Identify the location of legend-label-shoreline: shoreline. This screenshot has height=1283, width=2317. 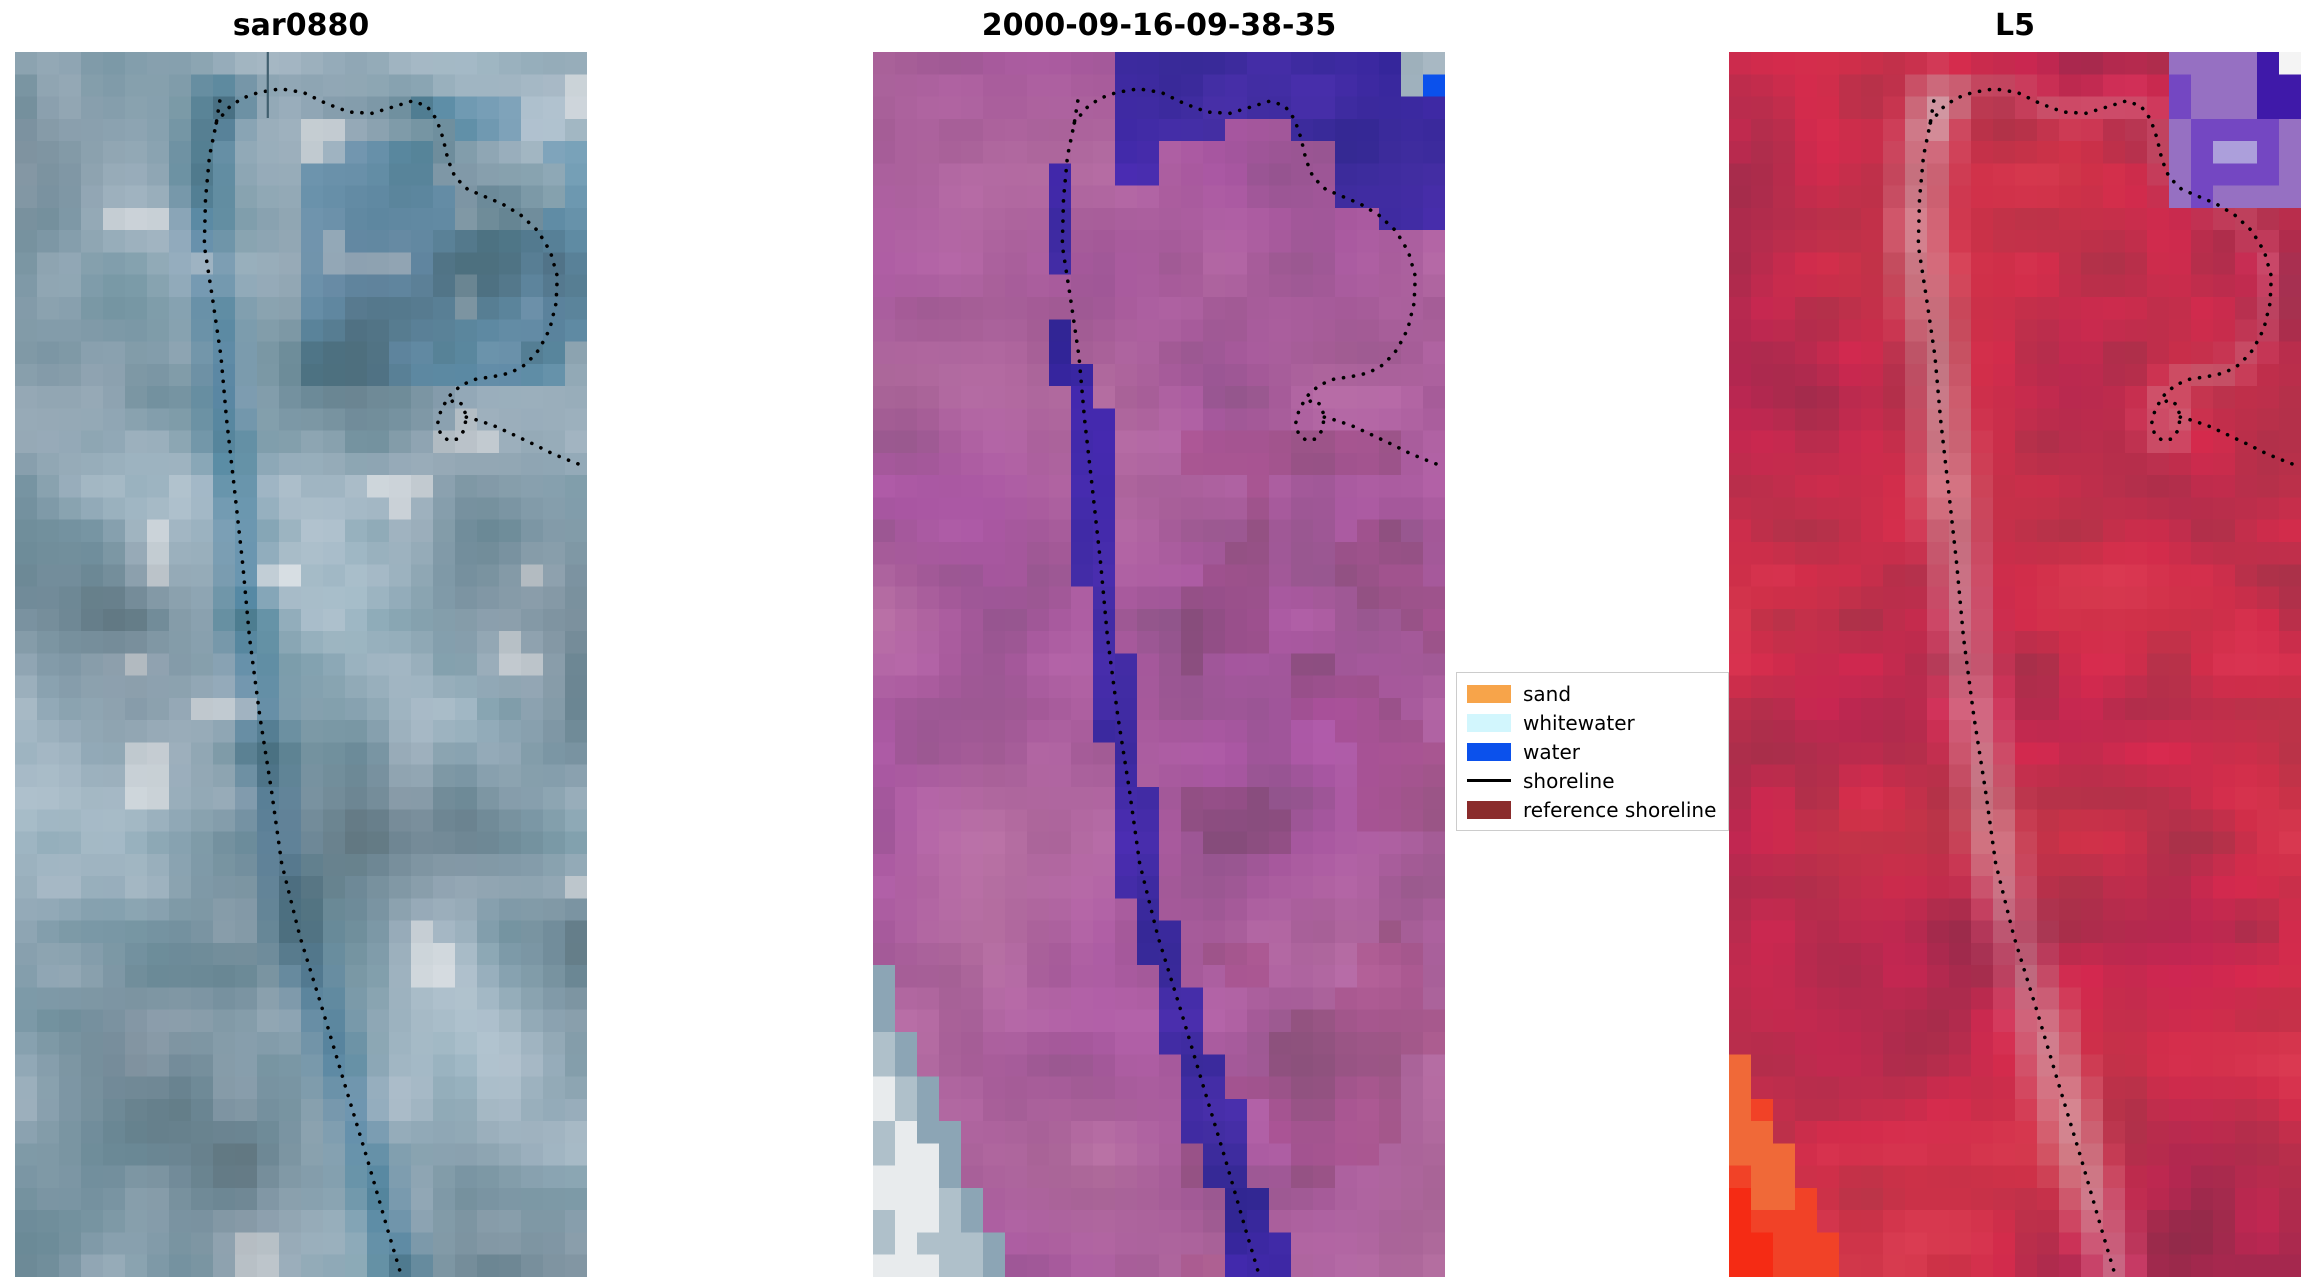
(1569, 780).